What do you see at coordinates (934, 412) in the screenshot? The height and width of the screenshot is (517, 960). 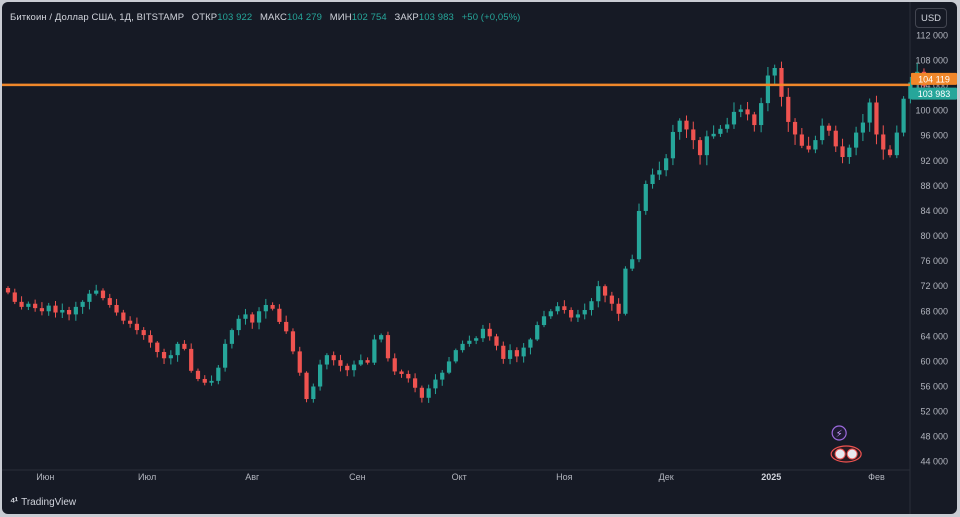 I see `y-tick-label: 52 000` at bounding box center [934, 412].